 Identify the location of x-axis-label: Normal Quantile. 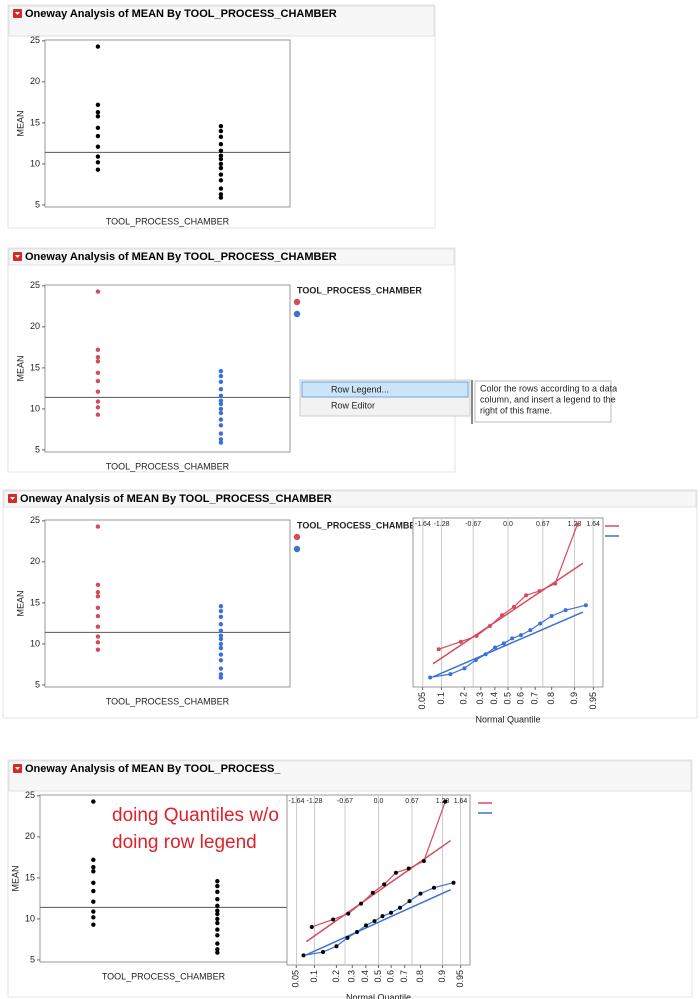
(507, 719).